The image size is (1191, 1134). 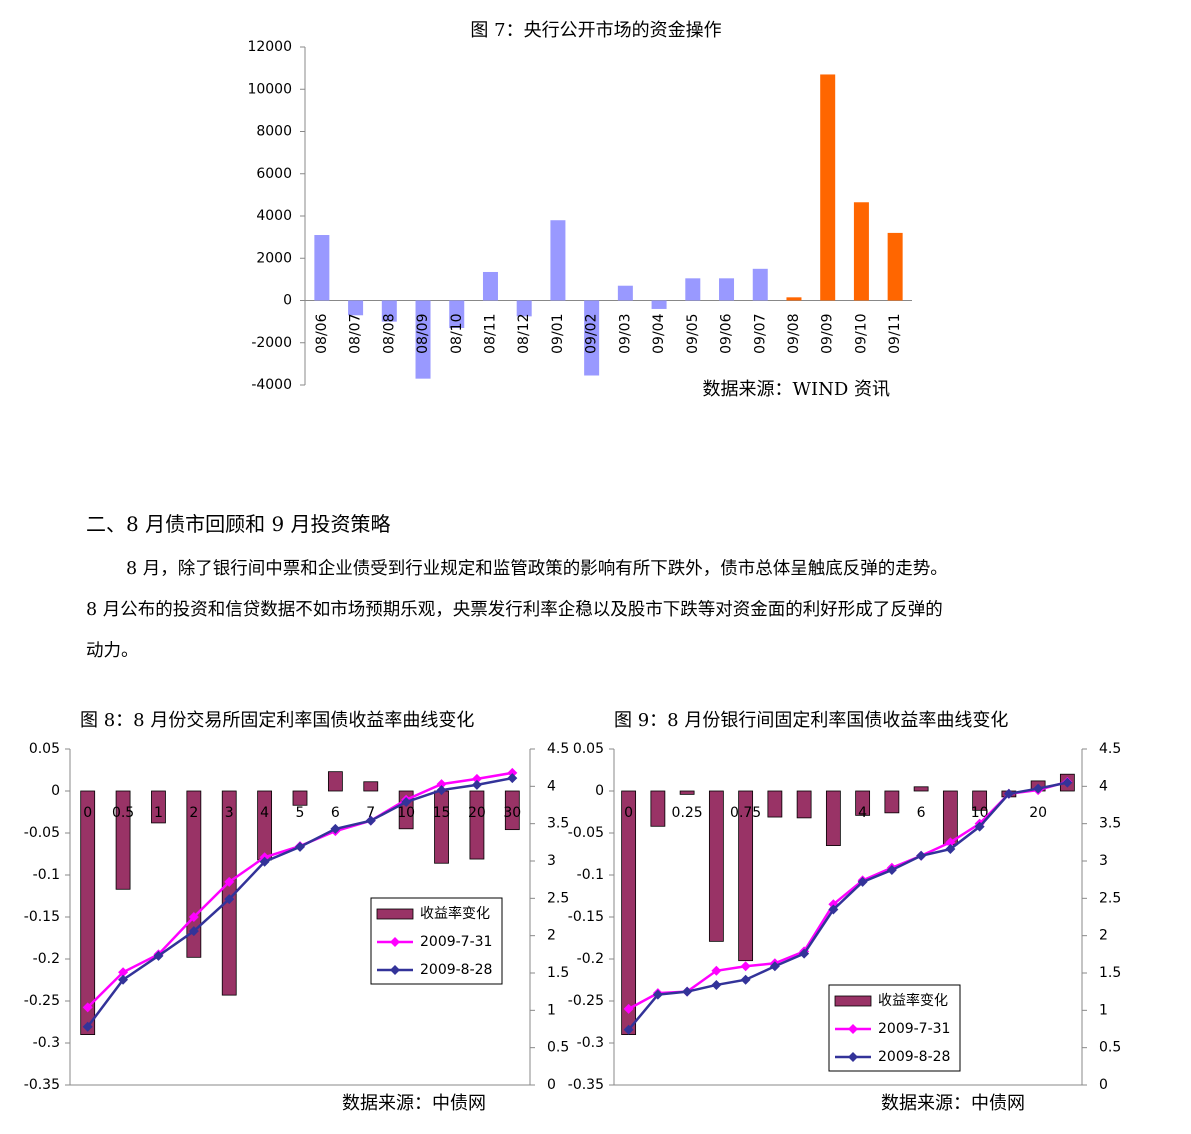 What do you see at coordinates (590, 1043) in the screenshot?
I see `y-tick-label: -0.3` at bounding box center [590, 1043].